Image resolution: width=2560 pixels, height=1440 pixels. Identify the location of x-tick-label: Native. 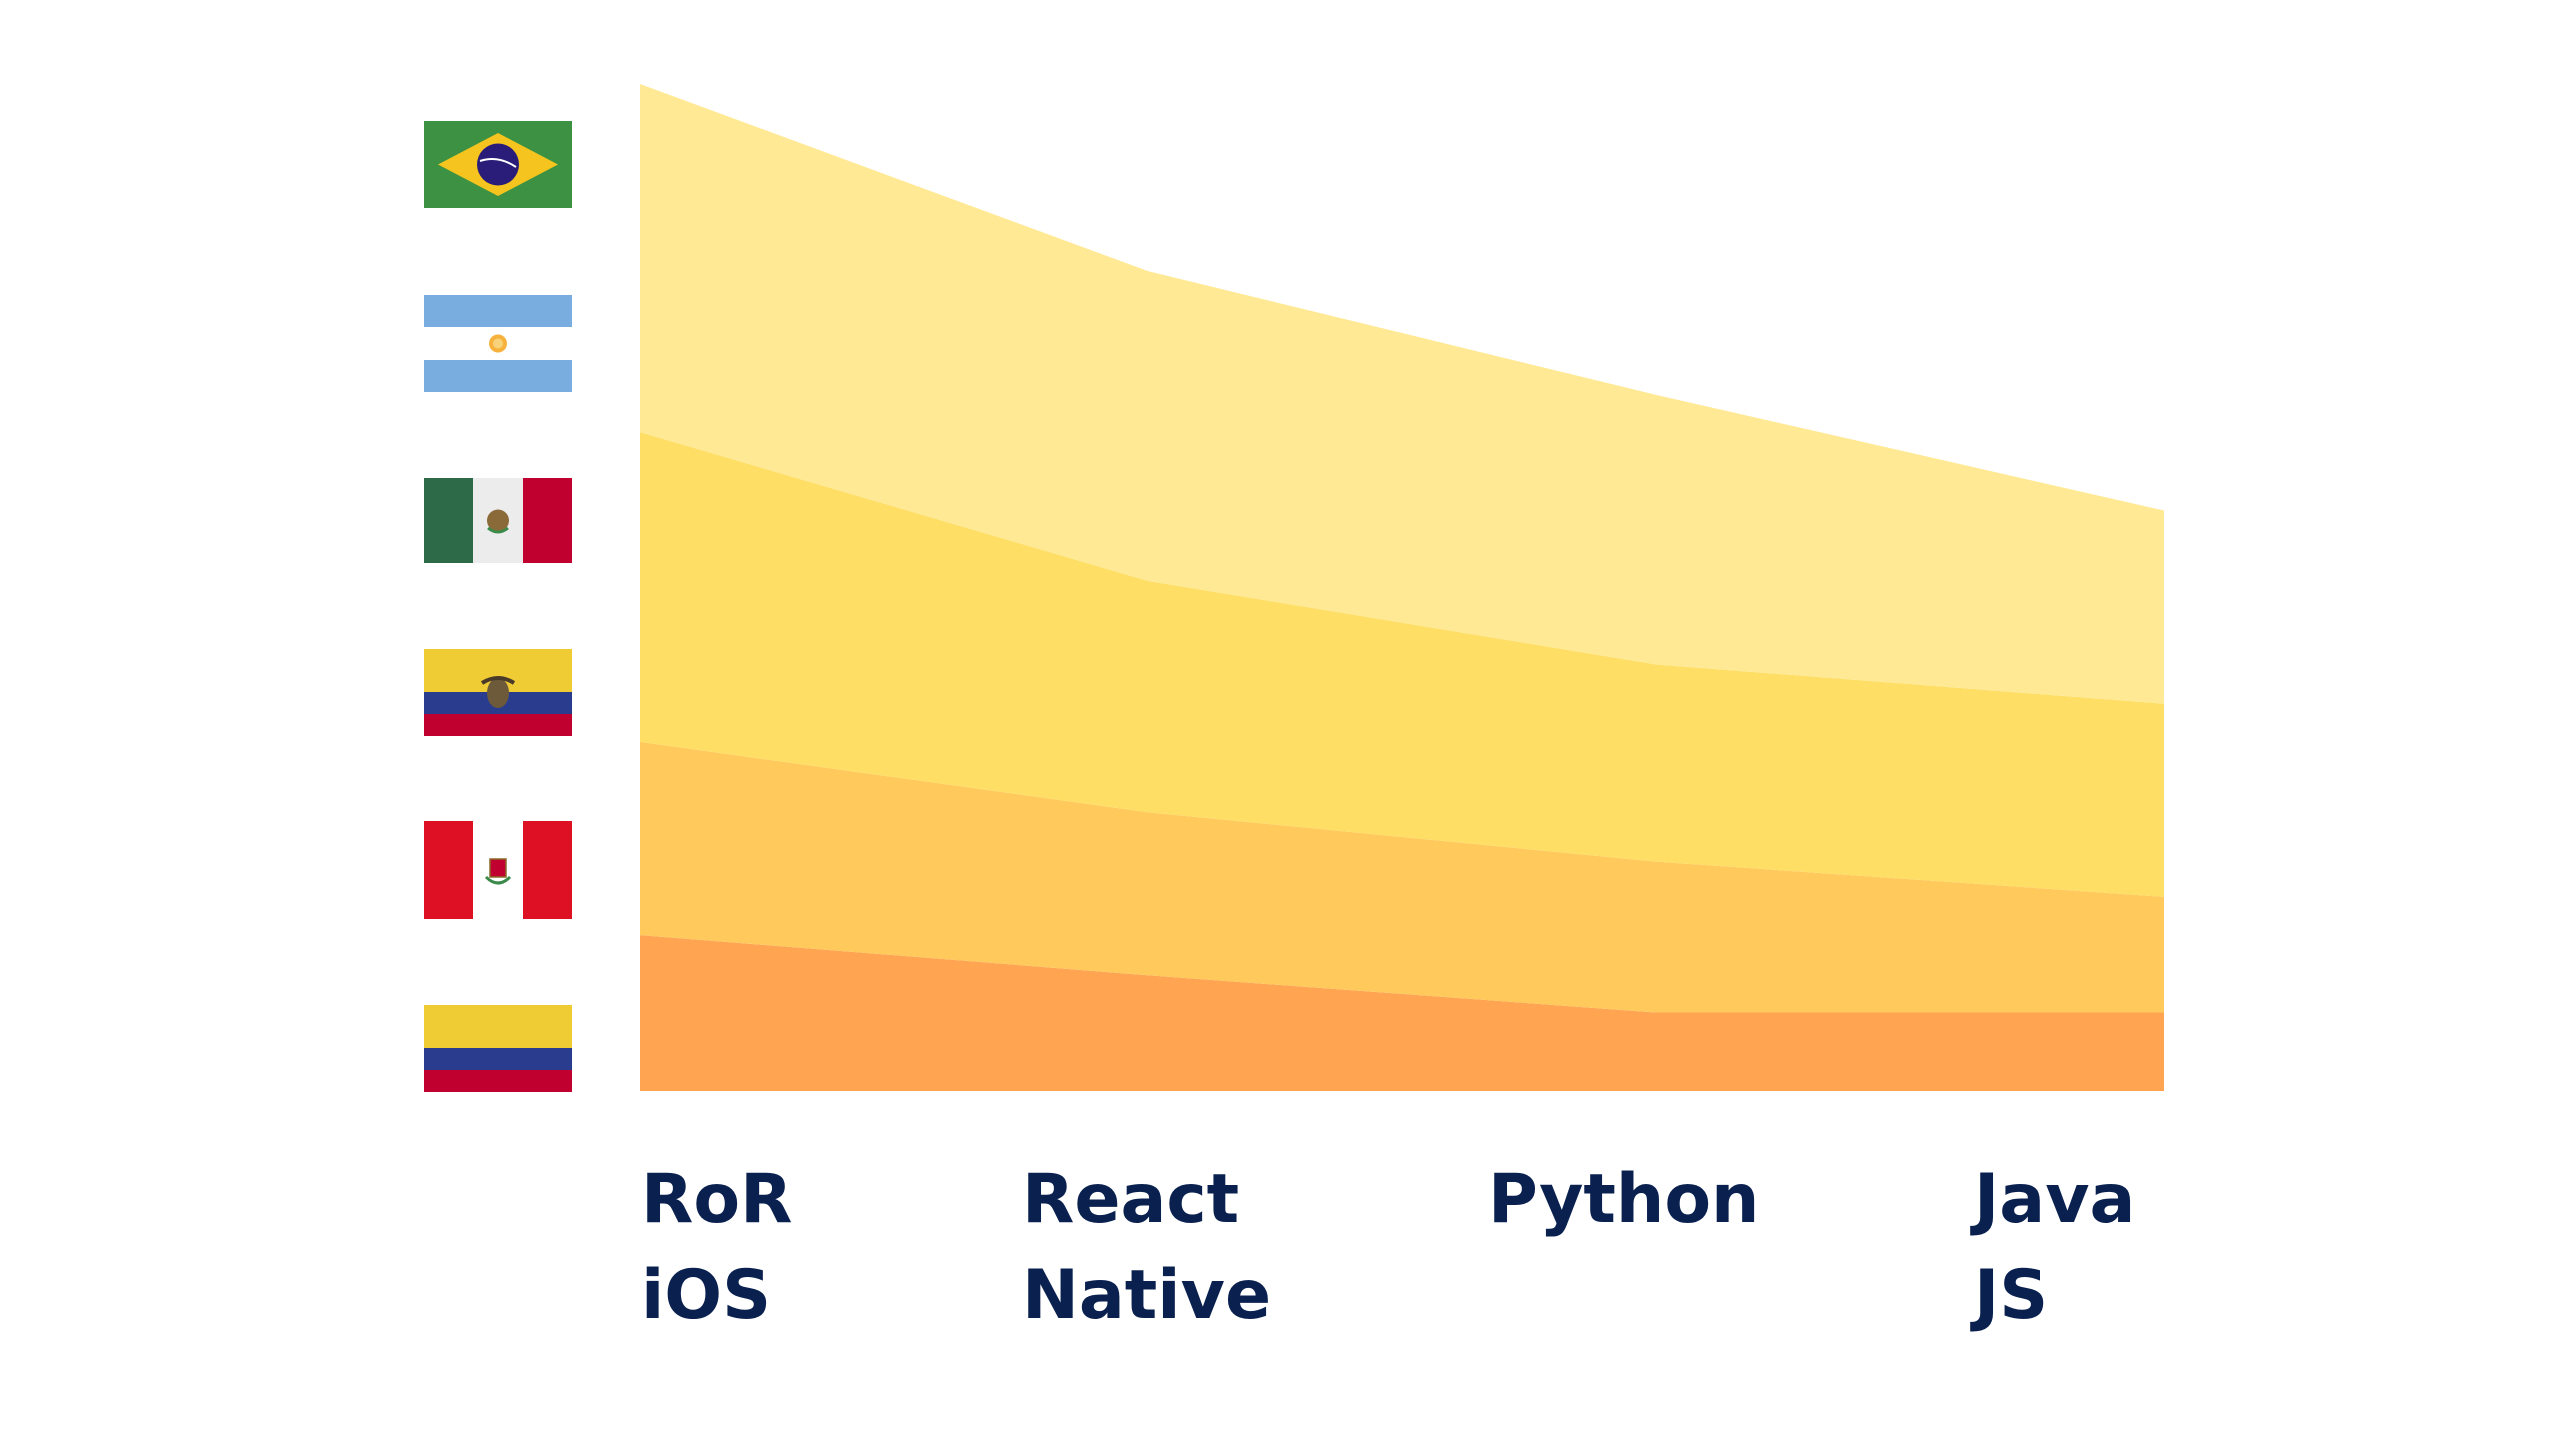
(1146, 1295).